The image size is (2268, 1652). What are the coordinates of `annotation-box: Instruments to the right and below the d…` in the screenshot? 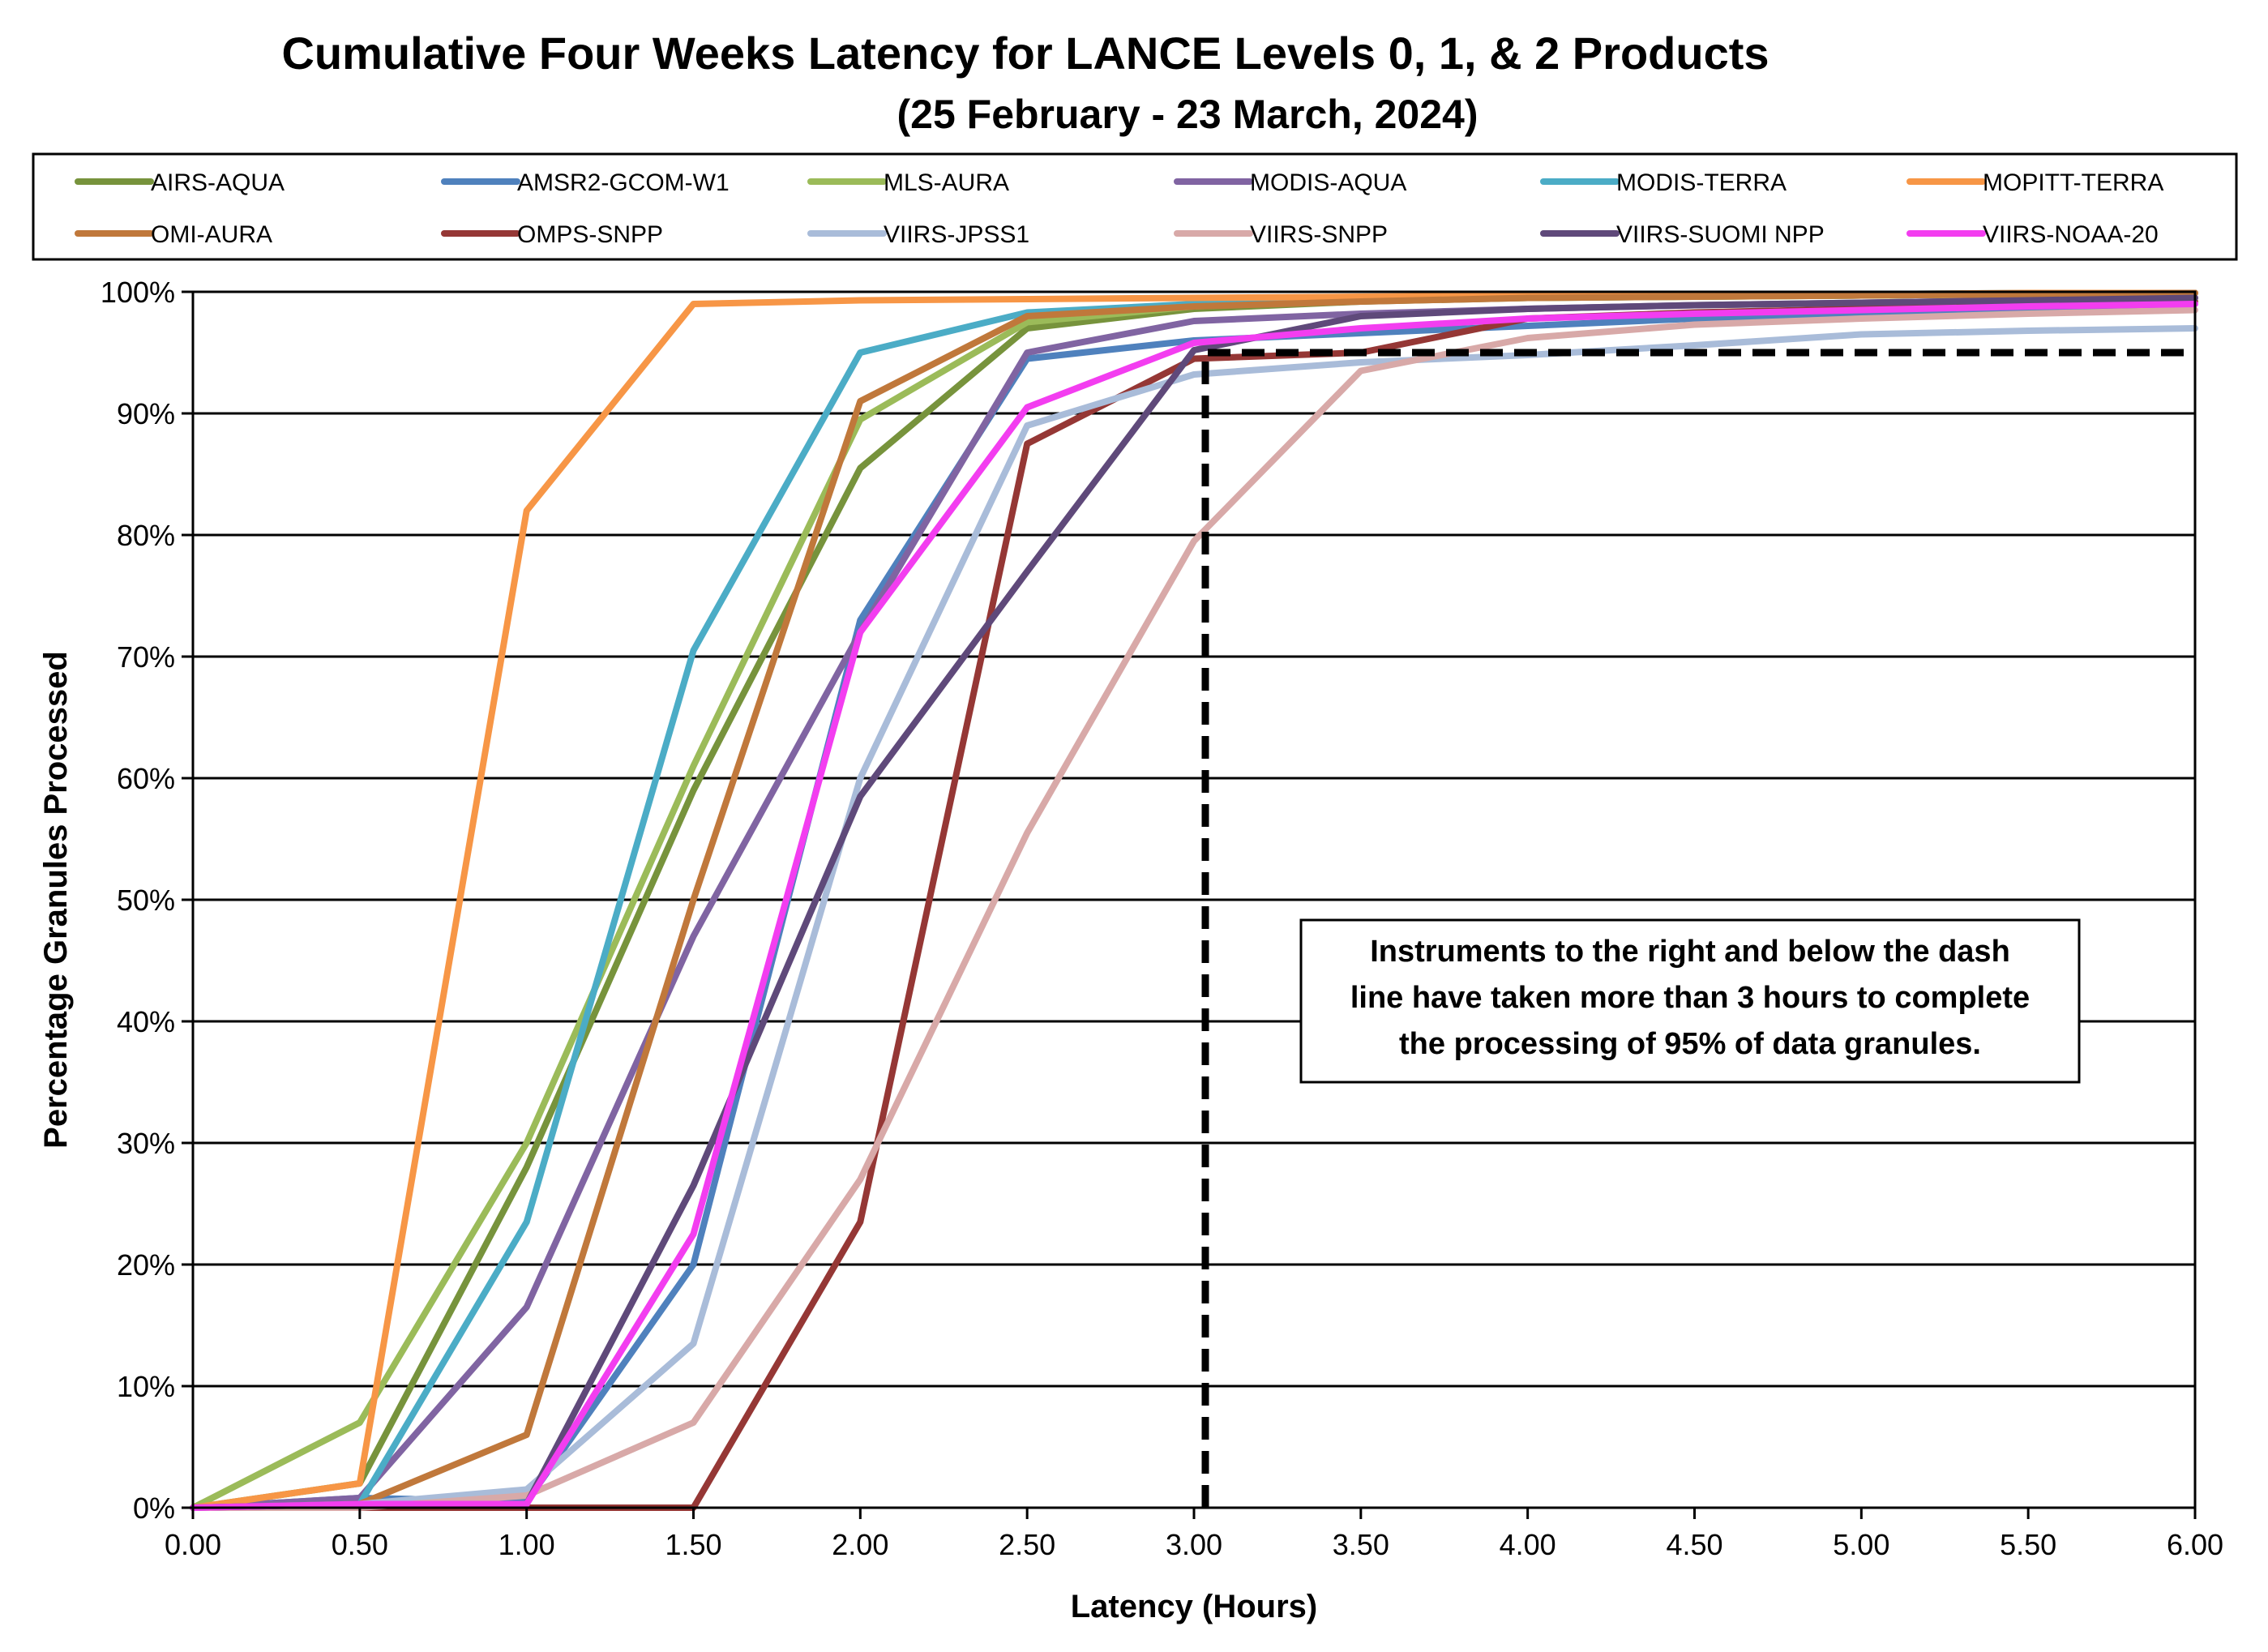 It's located at (1690, 1001).